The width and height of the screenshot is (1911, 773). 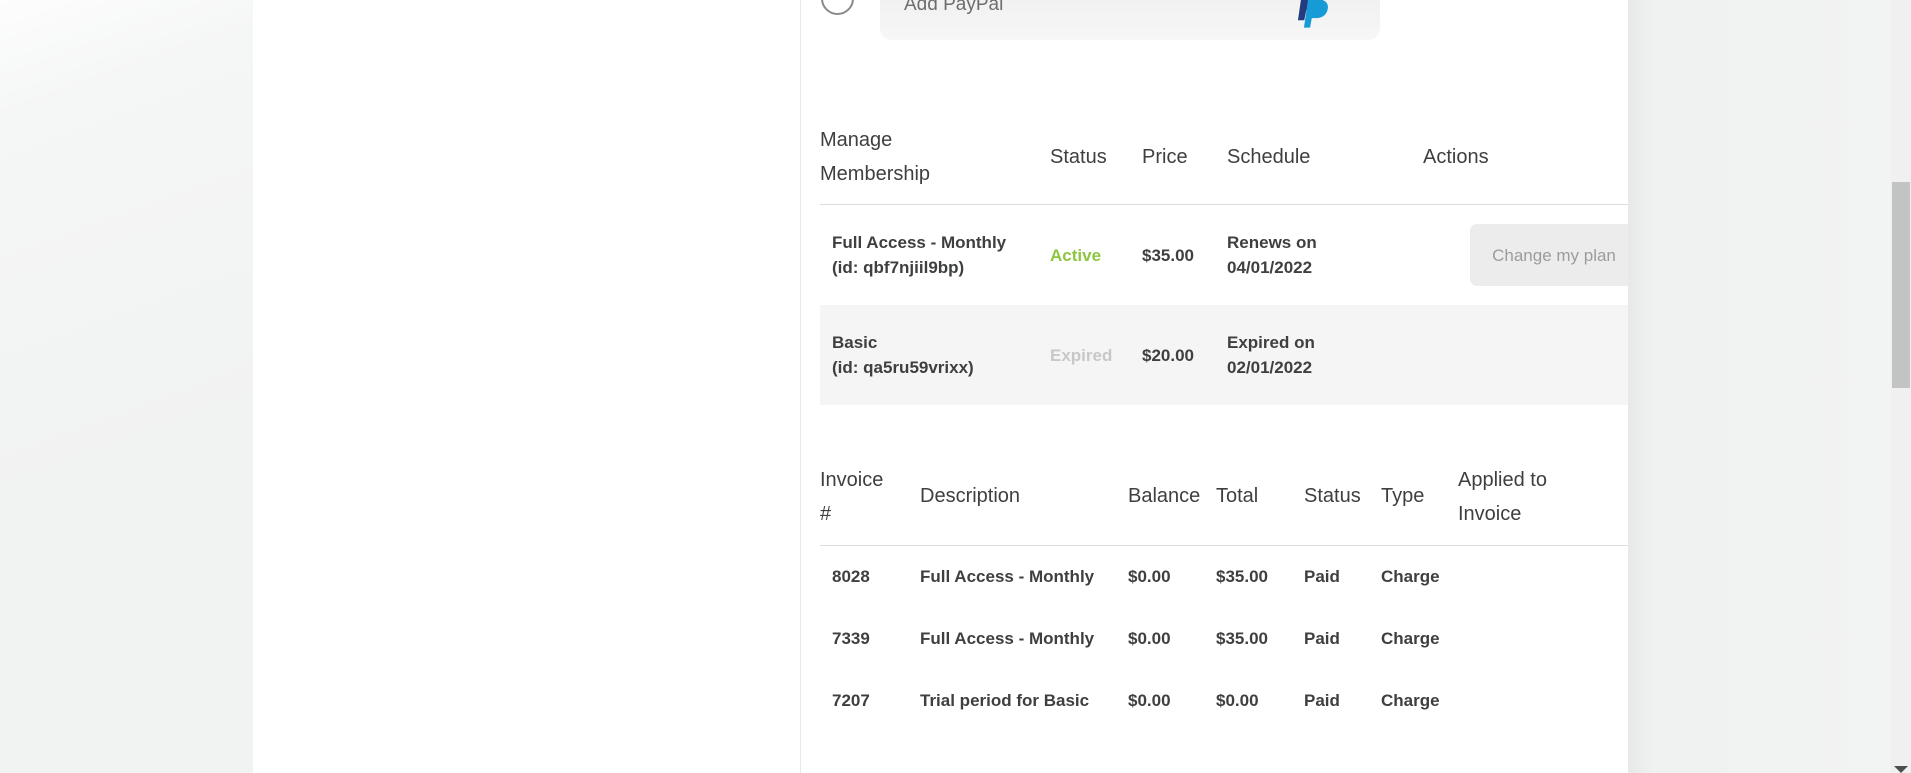 What do you see at coordinates (1237, 496) in the screenshot?
I see `column-header-total: Total` at bounding box center [1237, 496].